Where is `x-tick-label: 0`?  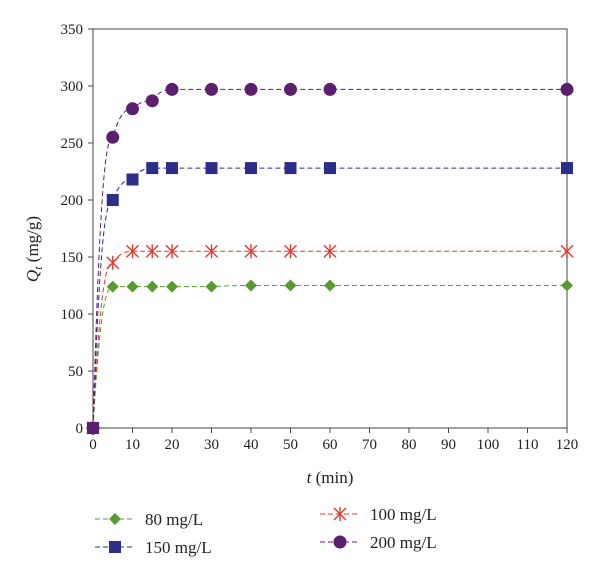
x-tick-label: 0 is located at coordinates (93, 445).